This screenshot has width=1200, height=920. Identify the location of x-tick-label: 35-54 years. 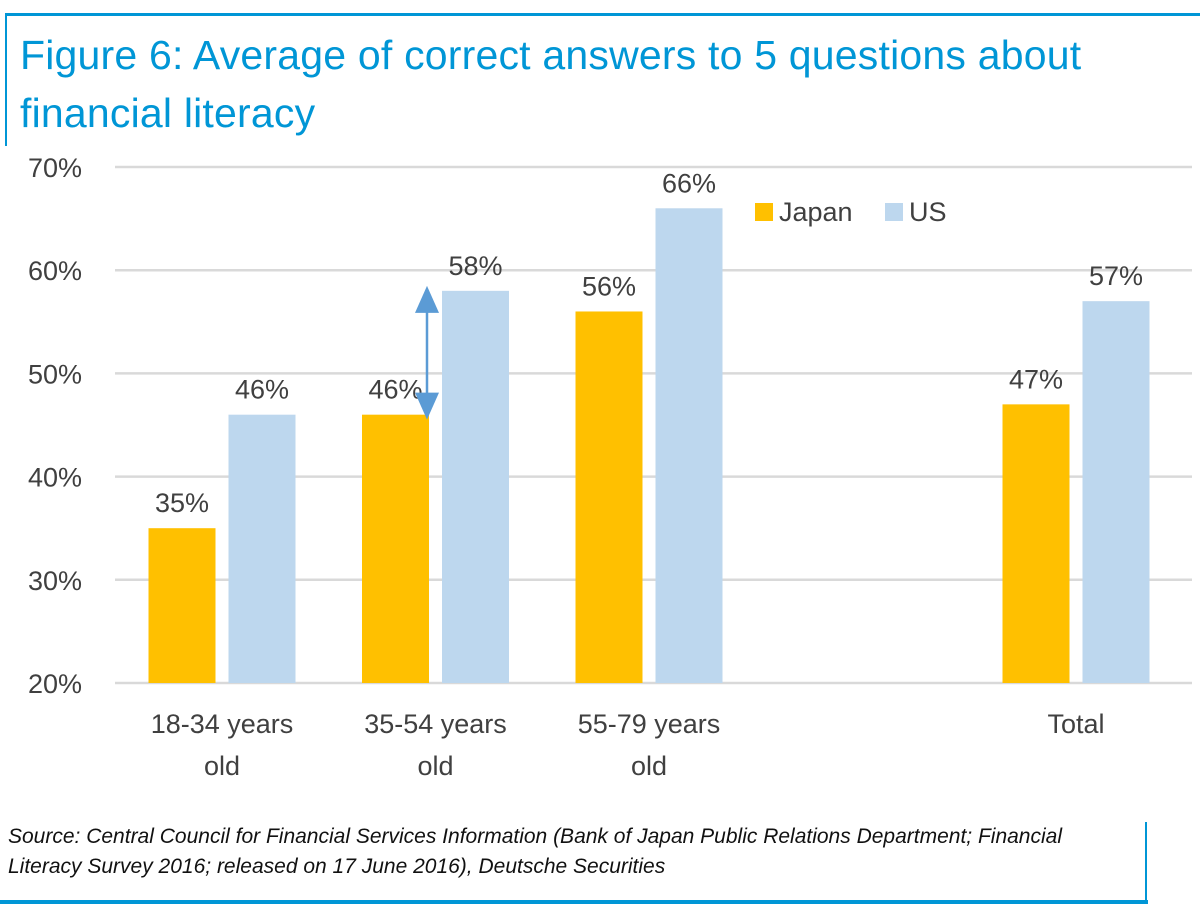
(435, 724).